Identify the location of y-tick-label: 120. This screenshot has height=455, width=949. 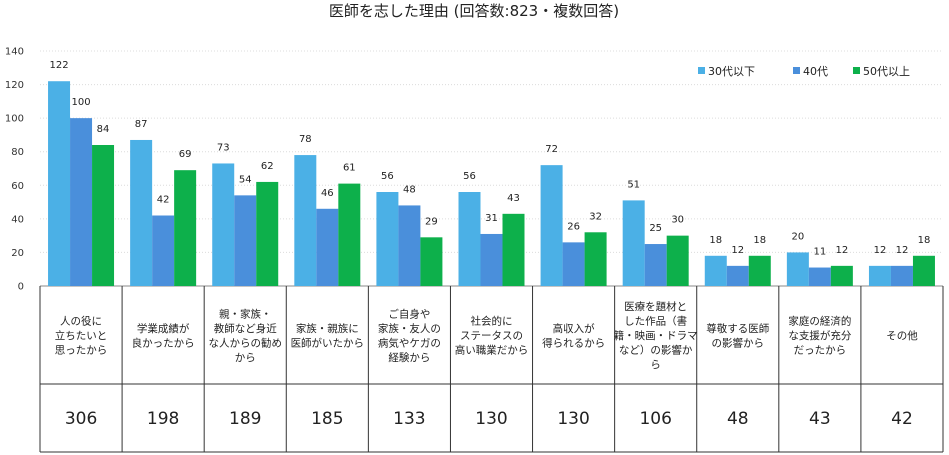
(14, 85).